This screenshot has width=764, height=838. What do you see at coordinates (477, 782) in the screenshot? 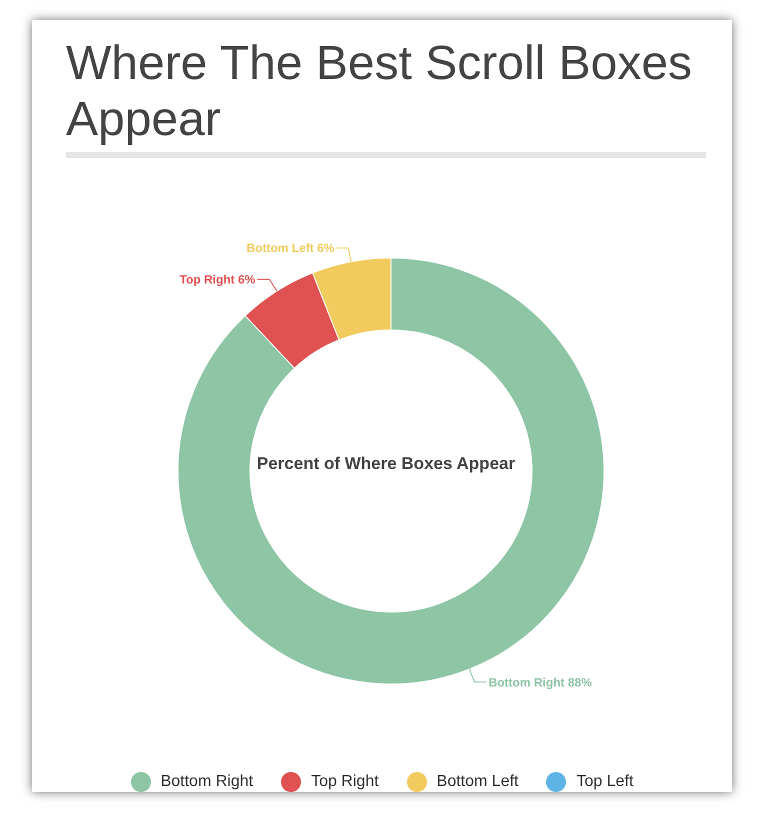
I see `legend-label: Bottom Left` at bounding box center [477, 782].